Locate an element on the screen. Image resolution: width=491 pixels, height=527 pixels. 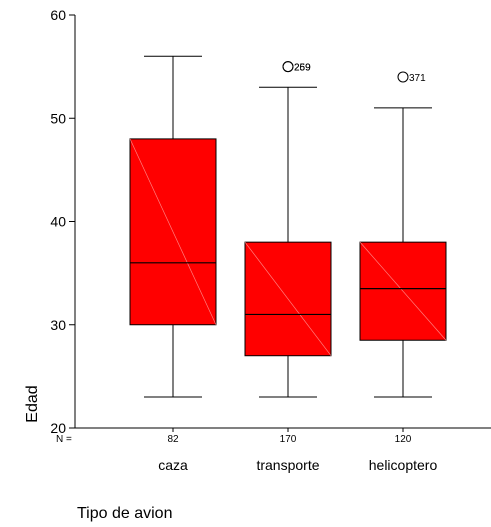
y-axis-title: Edad is located at coordinates (32, 403).